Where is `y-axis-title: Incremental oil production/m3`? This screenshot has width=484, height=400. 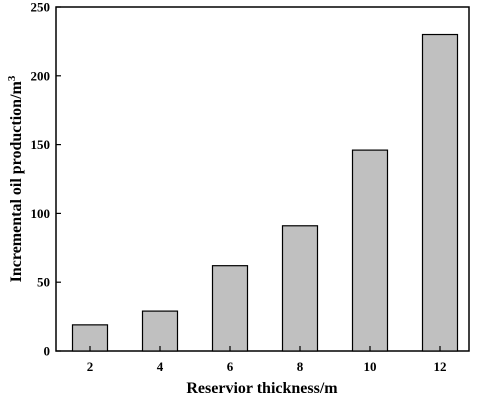 y-axis-title: Incremental oil production/m3 is located at coordinates (15, 178).